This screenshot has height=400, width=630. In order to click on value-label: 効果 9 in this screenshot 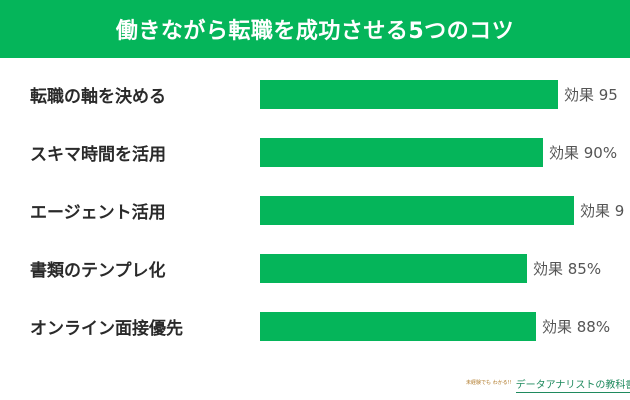, I will do `click(602, 211)`.